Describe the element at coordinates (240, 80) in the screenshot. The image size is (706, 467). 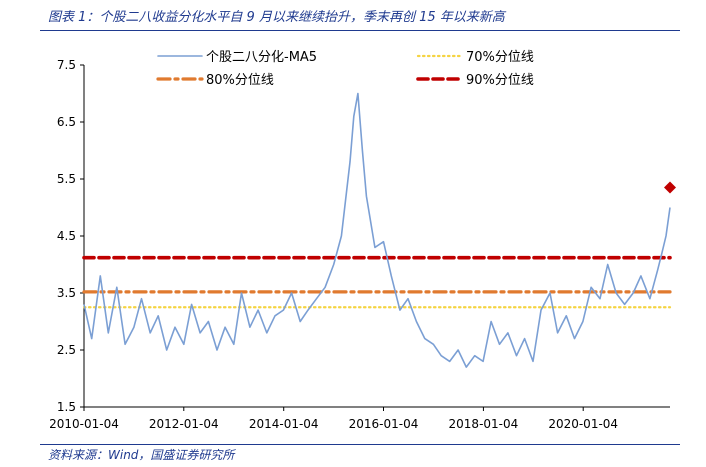
I see `legend-label: 80%分位线` at that location.